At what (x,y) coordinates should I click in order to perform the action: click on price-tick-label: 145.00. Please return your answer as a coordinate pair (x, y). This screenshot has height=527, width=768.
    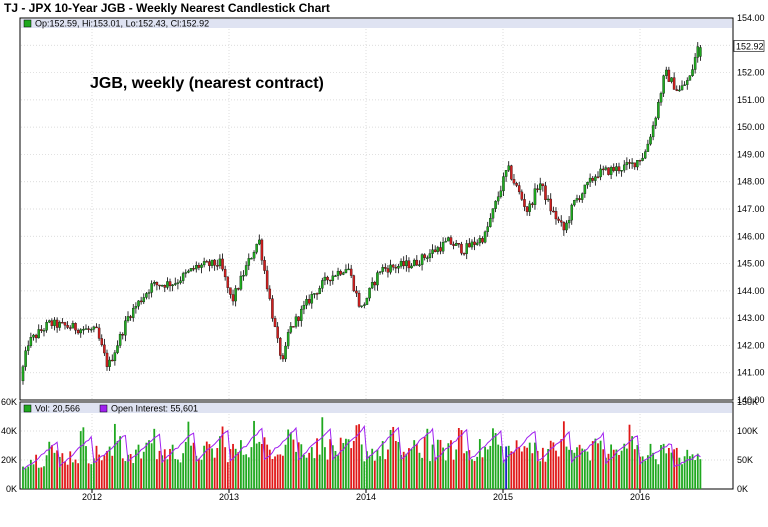
    Looking at the image, I should click on (751, 264).